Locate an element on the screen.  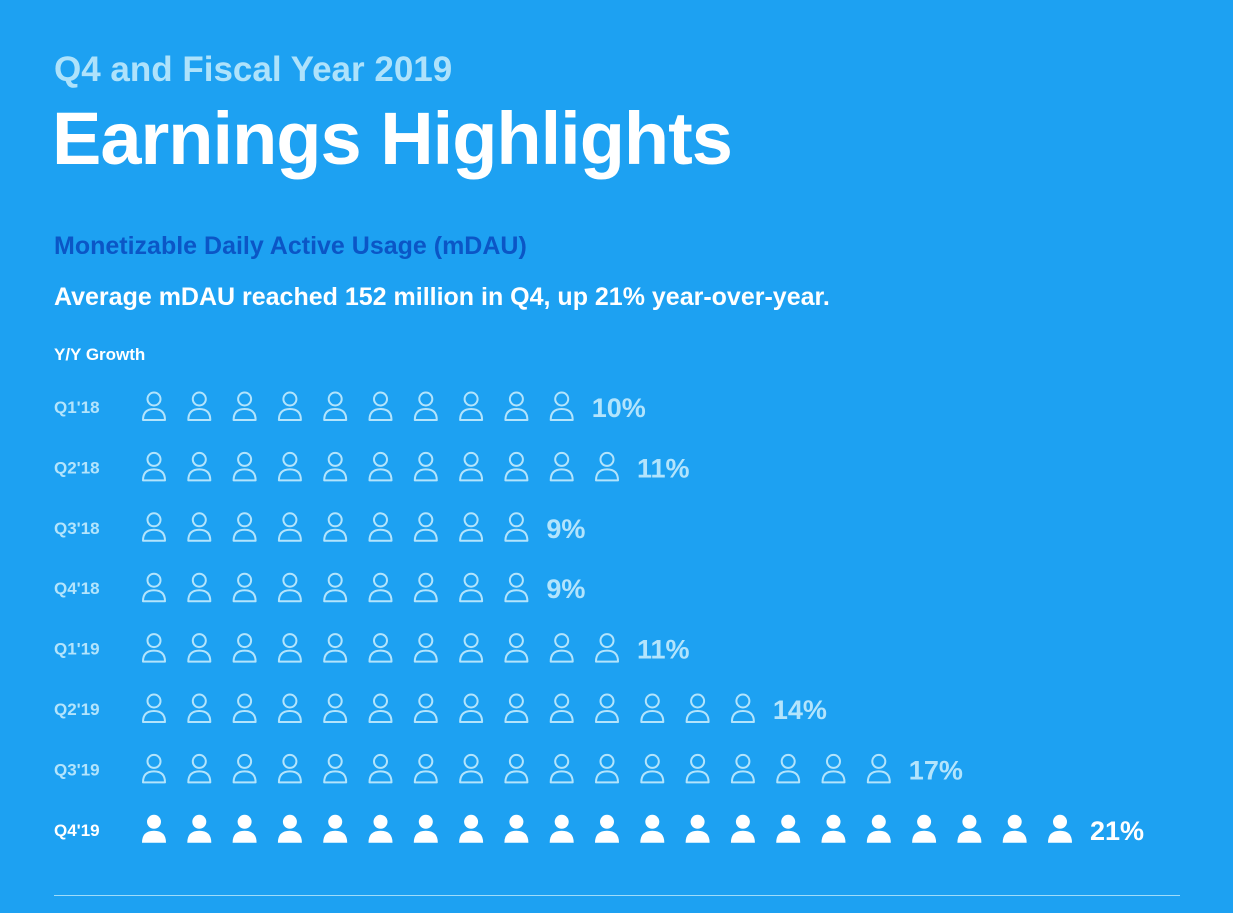
category-label: Q3'18 is located at coordinates (77, 528).